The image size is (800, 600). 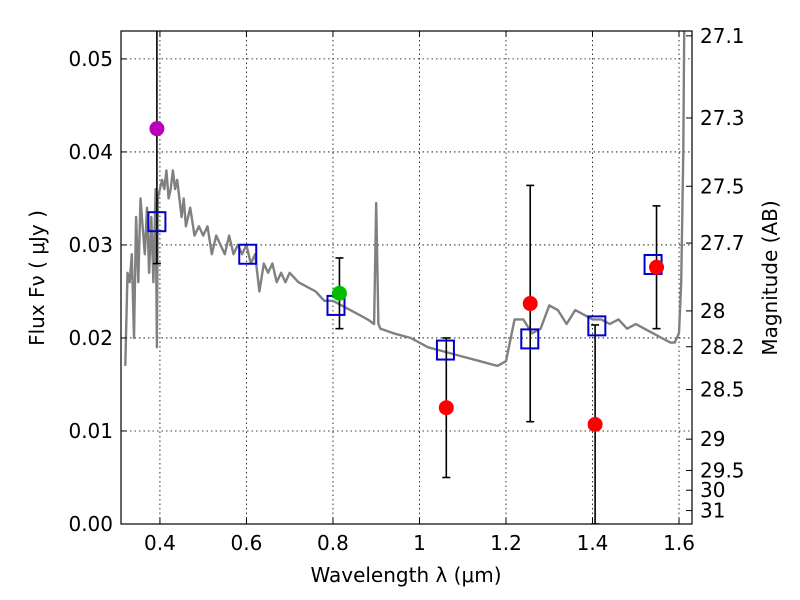 What do you see at coordinates (419, 543) in the screenshot?
I see `x-tick-label: 1` at bounding box center [419, 543].